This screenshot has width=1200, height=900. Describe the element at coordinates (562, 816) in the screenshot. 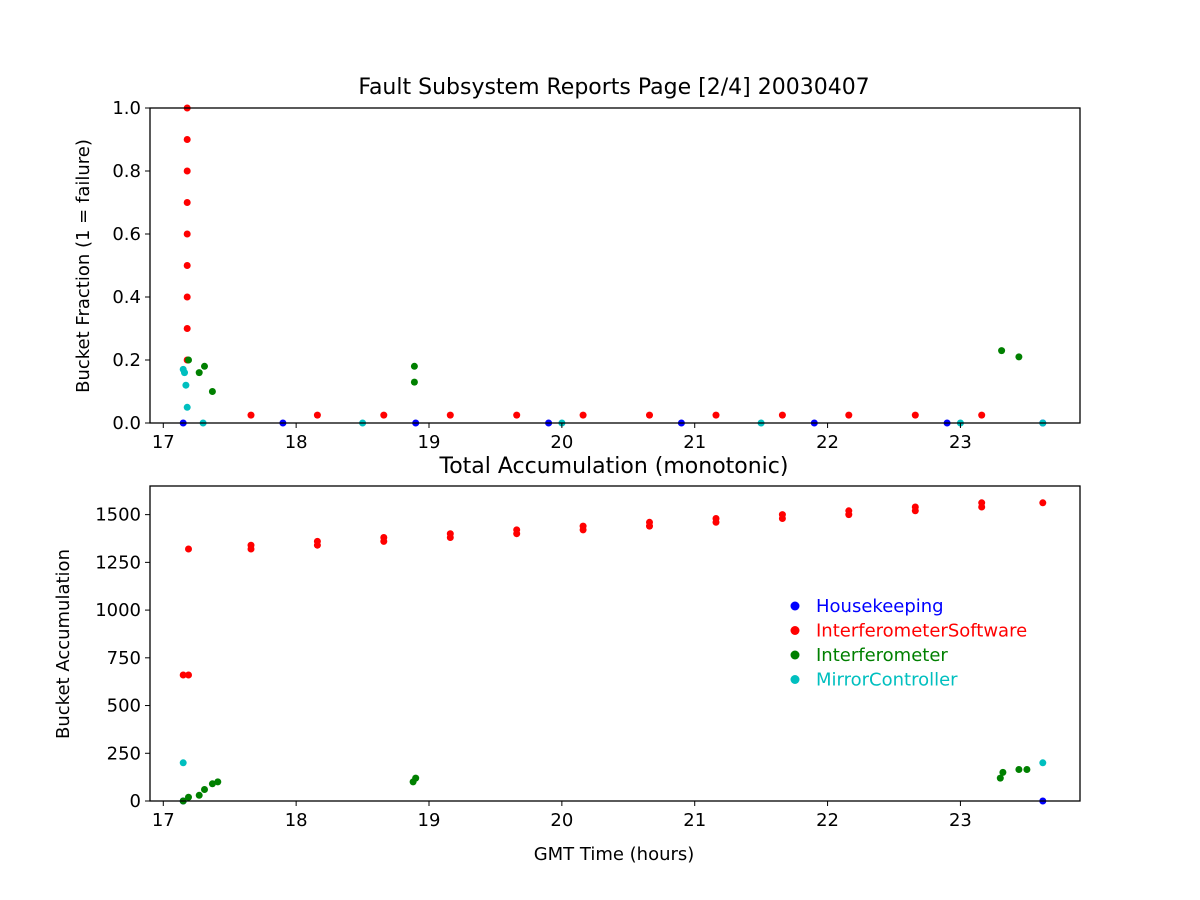

I see `bottom-x-ticks: 17 18 19 20 21 22 23` at that location.